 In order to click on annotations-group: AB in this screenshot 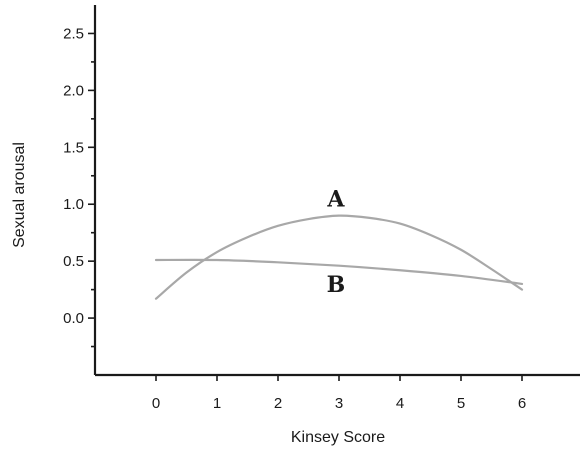, I will do `click(335, 242)`.